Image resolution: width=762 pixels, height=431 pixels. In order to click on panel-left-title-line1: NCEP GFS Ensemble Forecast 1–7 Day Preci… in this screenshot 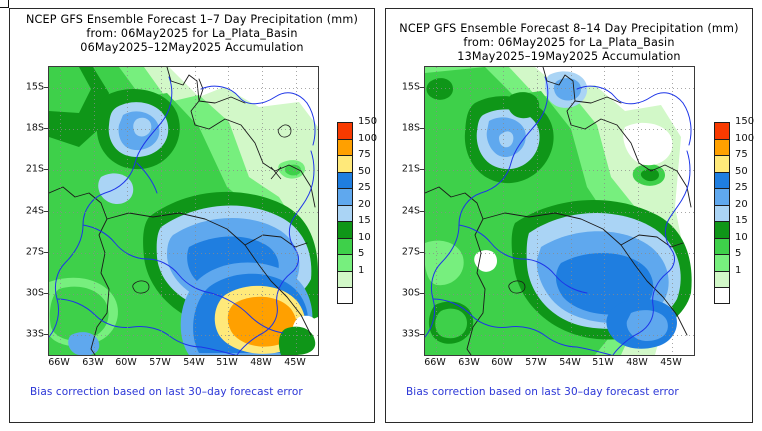, I will do `click(192, 19)`.